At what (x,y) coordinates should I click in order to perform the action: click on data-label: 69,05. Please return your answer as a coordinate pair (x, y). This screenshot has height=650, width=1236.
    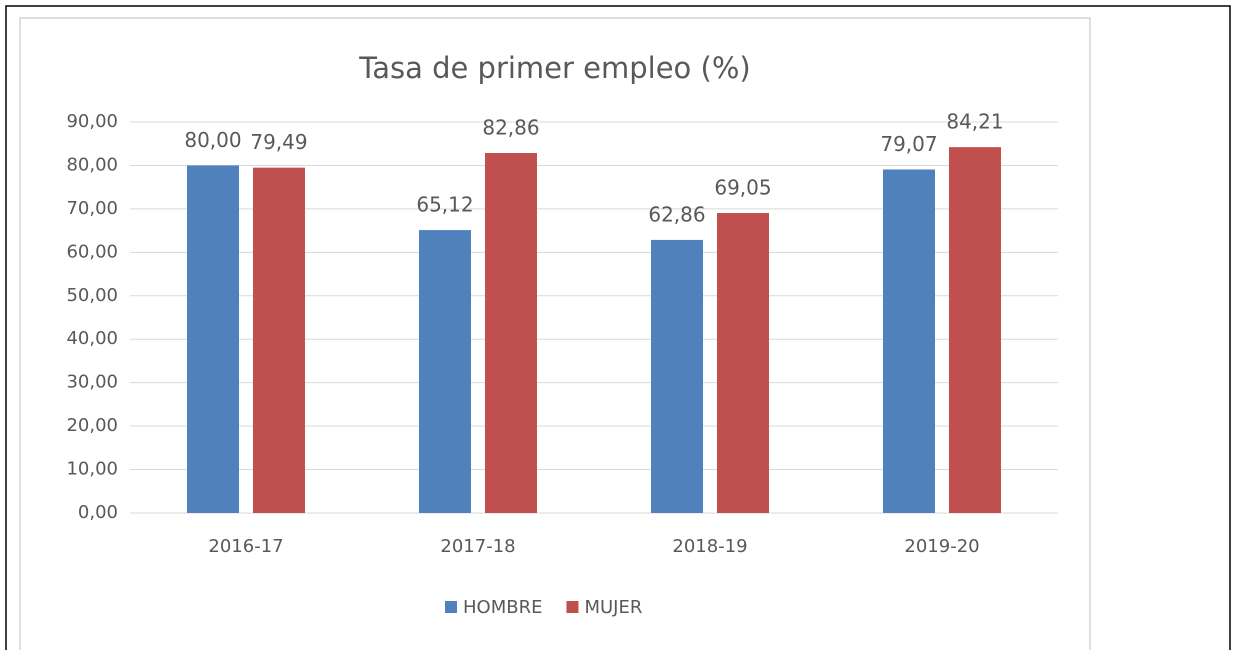
    Looking at the image, I should click on (742, 188).